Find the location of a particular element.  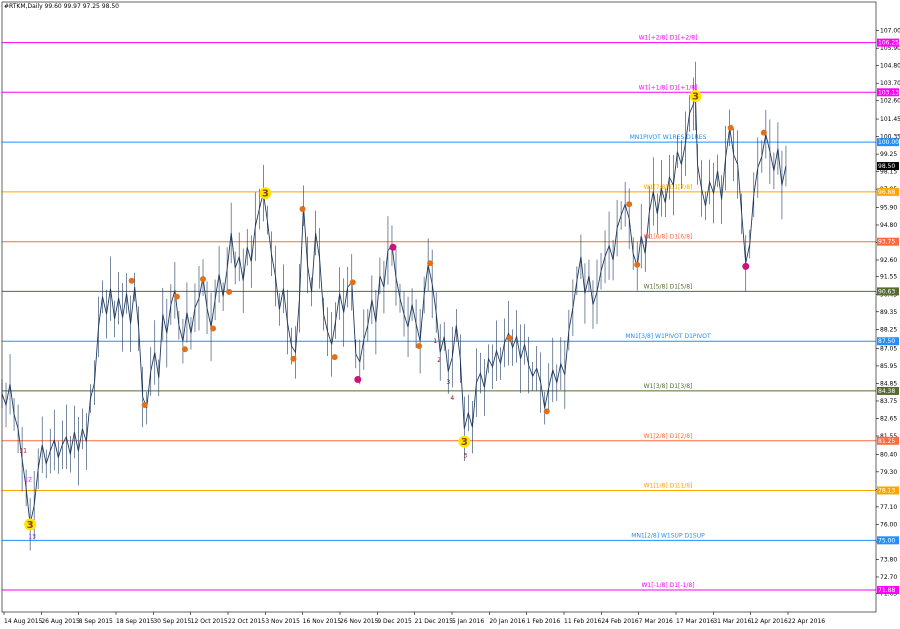

x-tick-label: 24 Feb 2016 is located at coordinates (620, 621).